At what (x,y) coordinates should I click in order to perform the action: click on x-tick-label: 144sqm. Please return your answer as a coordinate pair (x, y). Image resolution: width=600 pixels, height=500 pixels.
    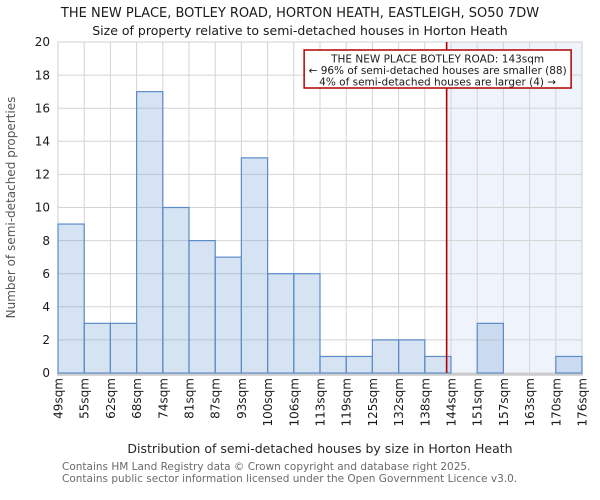
    Looking at the image, I should click on (452, 402).